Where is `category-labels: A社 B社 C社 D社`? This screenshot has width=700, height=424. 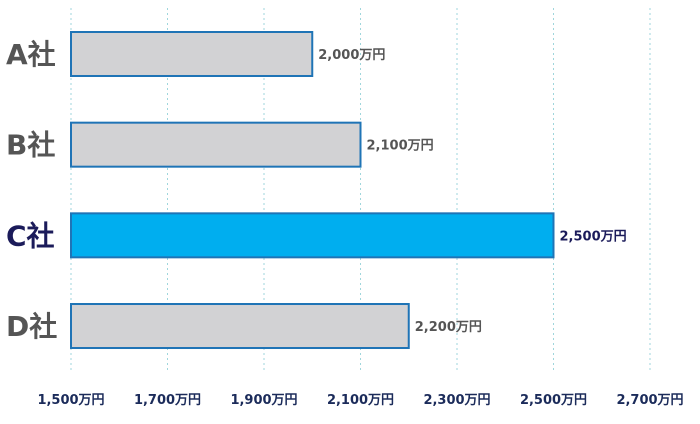
category-labels: A社 B社 C社 D社 is located at coordinates (31, 190).